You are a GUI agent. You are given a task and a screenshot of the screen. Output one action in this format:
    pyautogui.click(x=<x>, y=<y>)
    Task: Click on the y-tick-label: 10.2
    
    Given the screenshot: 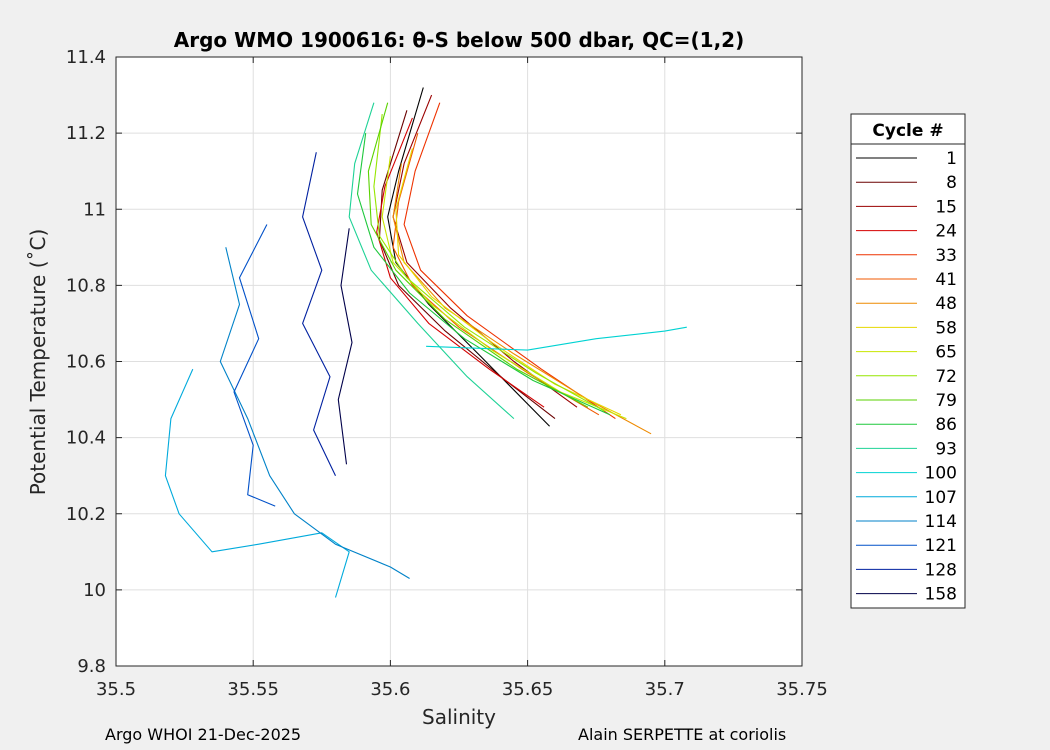 What is the action you would take?
    pyautogui.click(x=86, y=514)
    